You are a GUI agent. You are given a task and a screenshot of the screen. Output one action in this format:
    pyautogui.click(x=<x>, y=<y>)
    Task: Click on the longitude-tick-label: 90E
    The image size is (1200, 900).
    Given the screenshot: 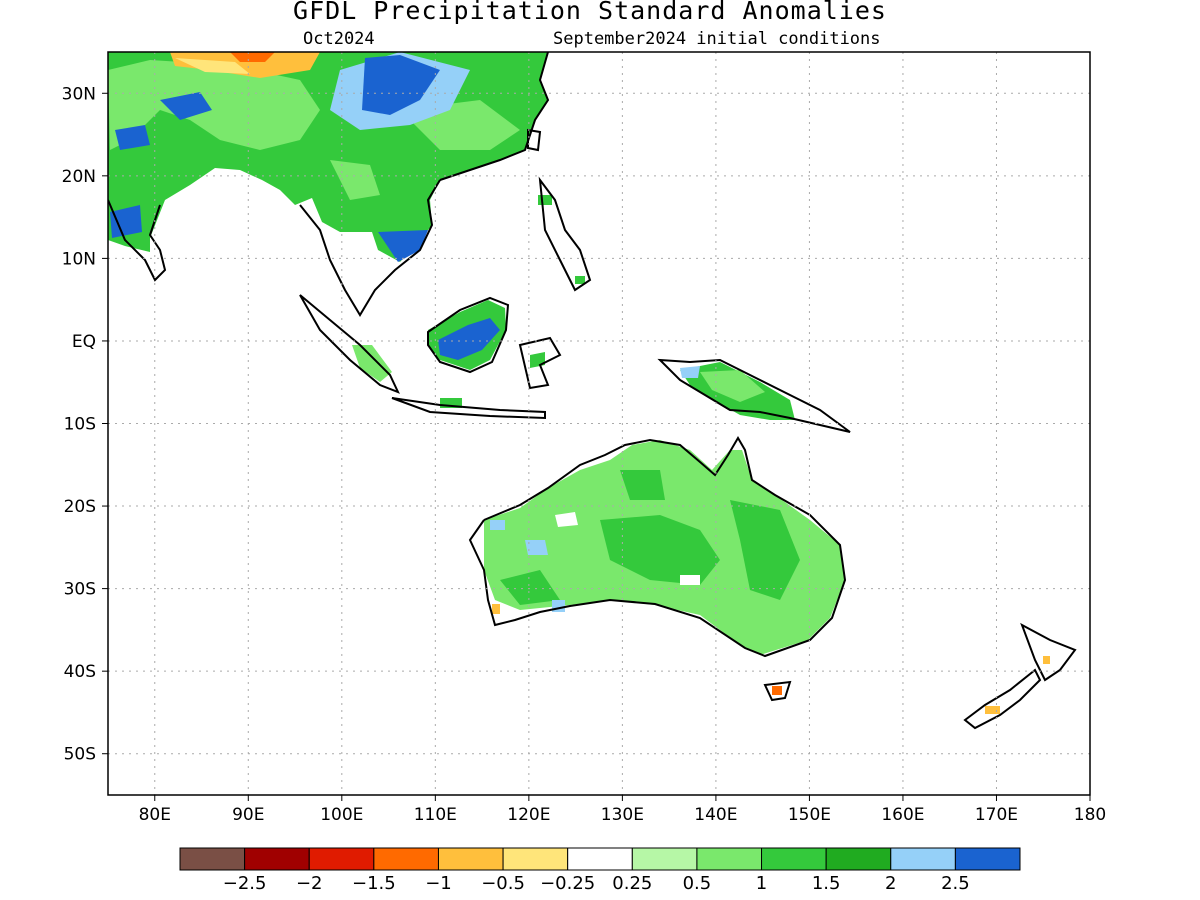 What is the action you would take?
    pyautogui.click(x=248, y=815)
    